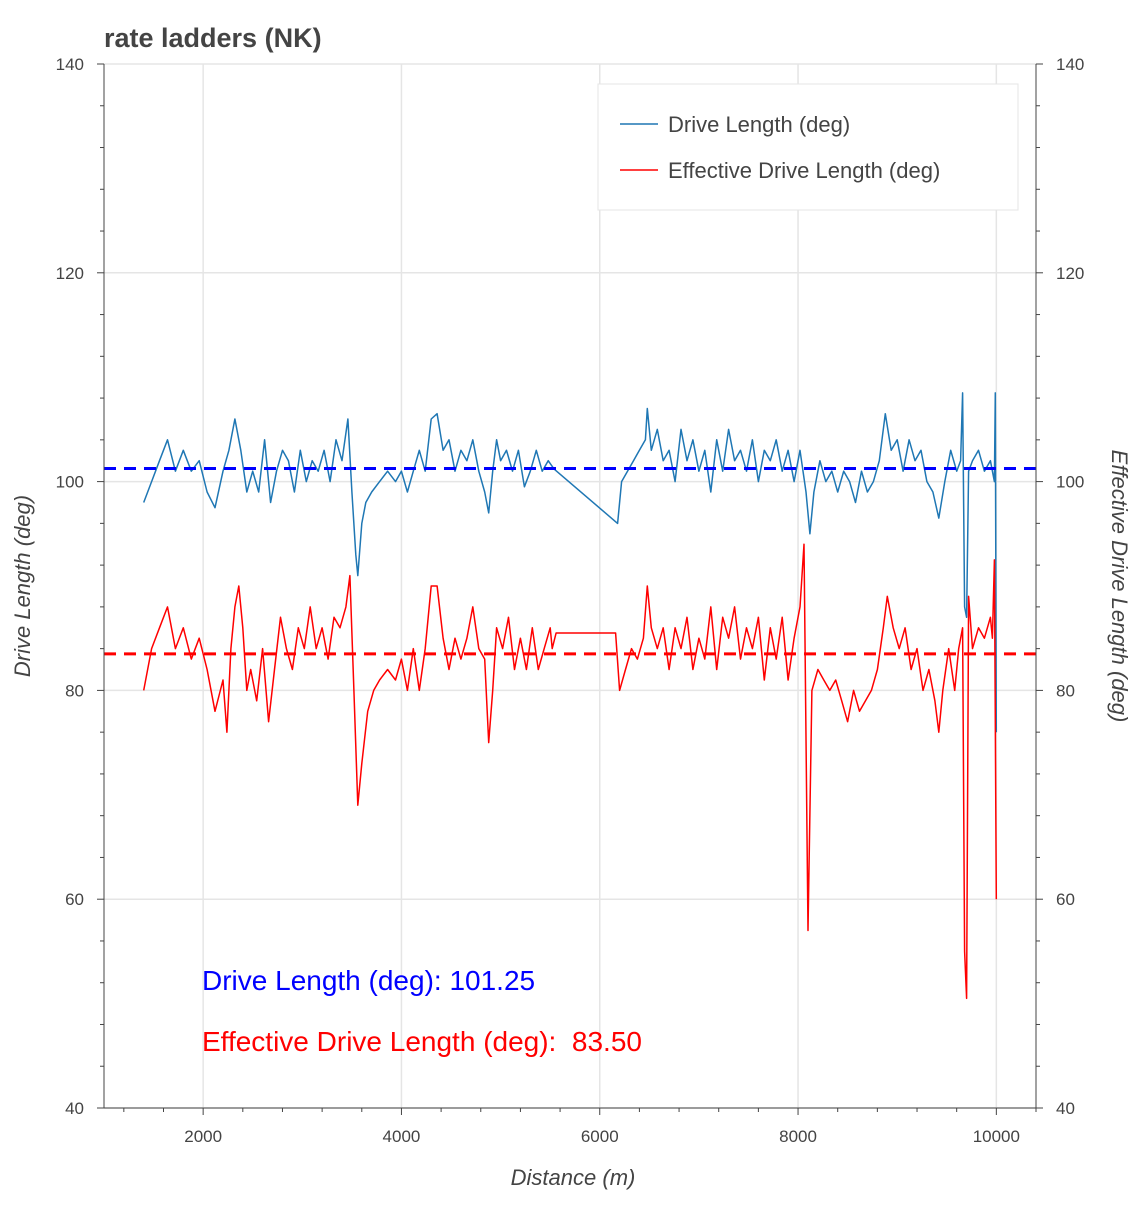  Describe the element at coordinates (600, 1136) in the screenshot. I see `x-tick-label: 6000` at that location.